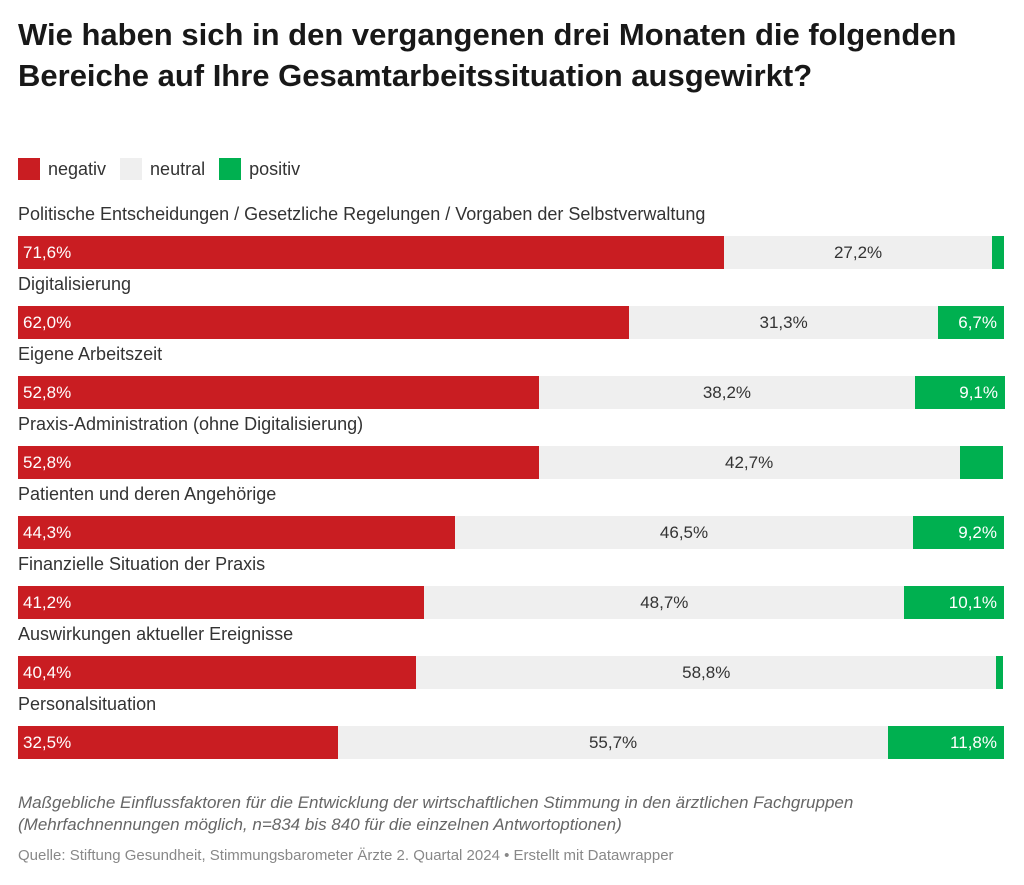 Image resolution: width=1024 pixels, height=885 pixels. I want to click on category-label: Finanzielle Situation der Praxis, so click(142, 564).